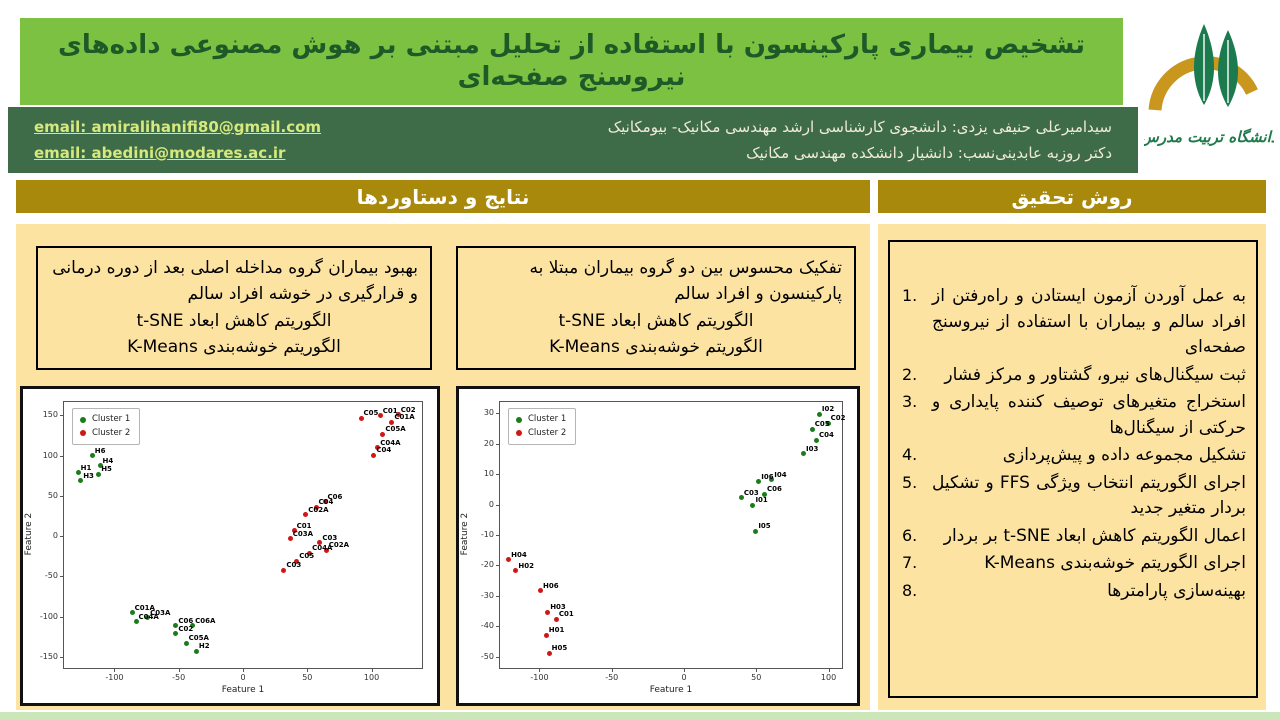 This screenshot has width=1280, height=720. What do you see at coordinates (838, 418) in the screenshot?
I see `point-label: C02` at bounding box center [838, 418].